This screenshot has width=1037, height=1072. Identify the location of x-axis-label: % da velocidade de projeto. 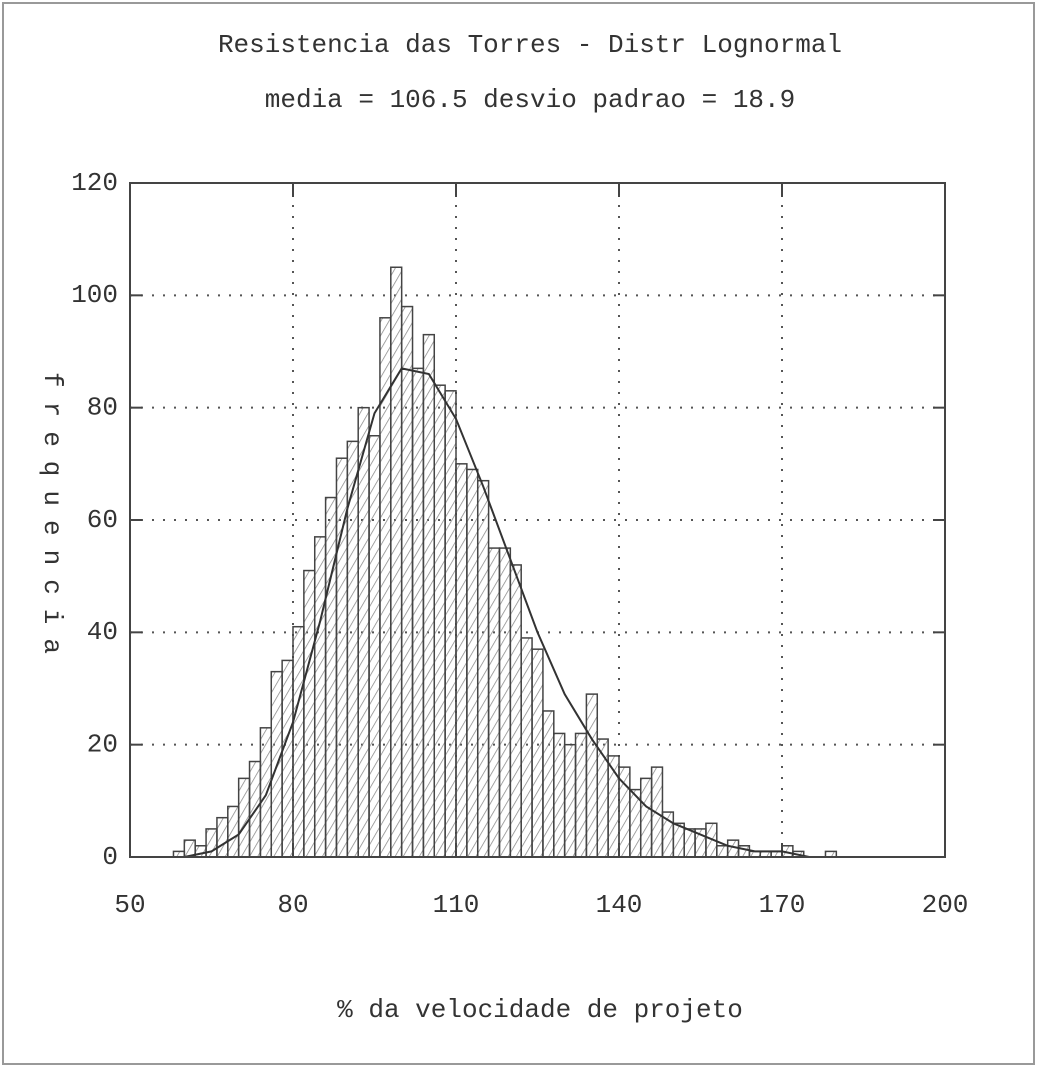
(540, 1010).